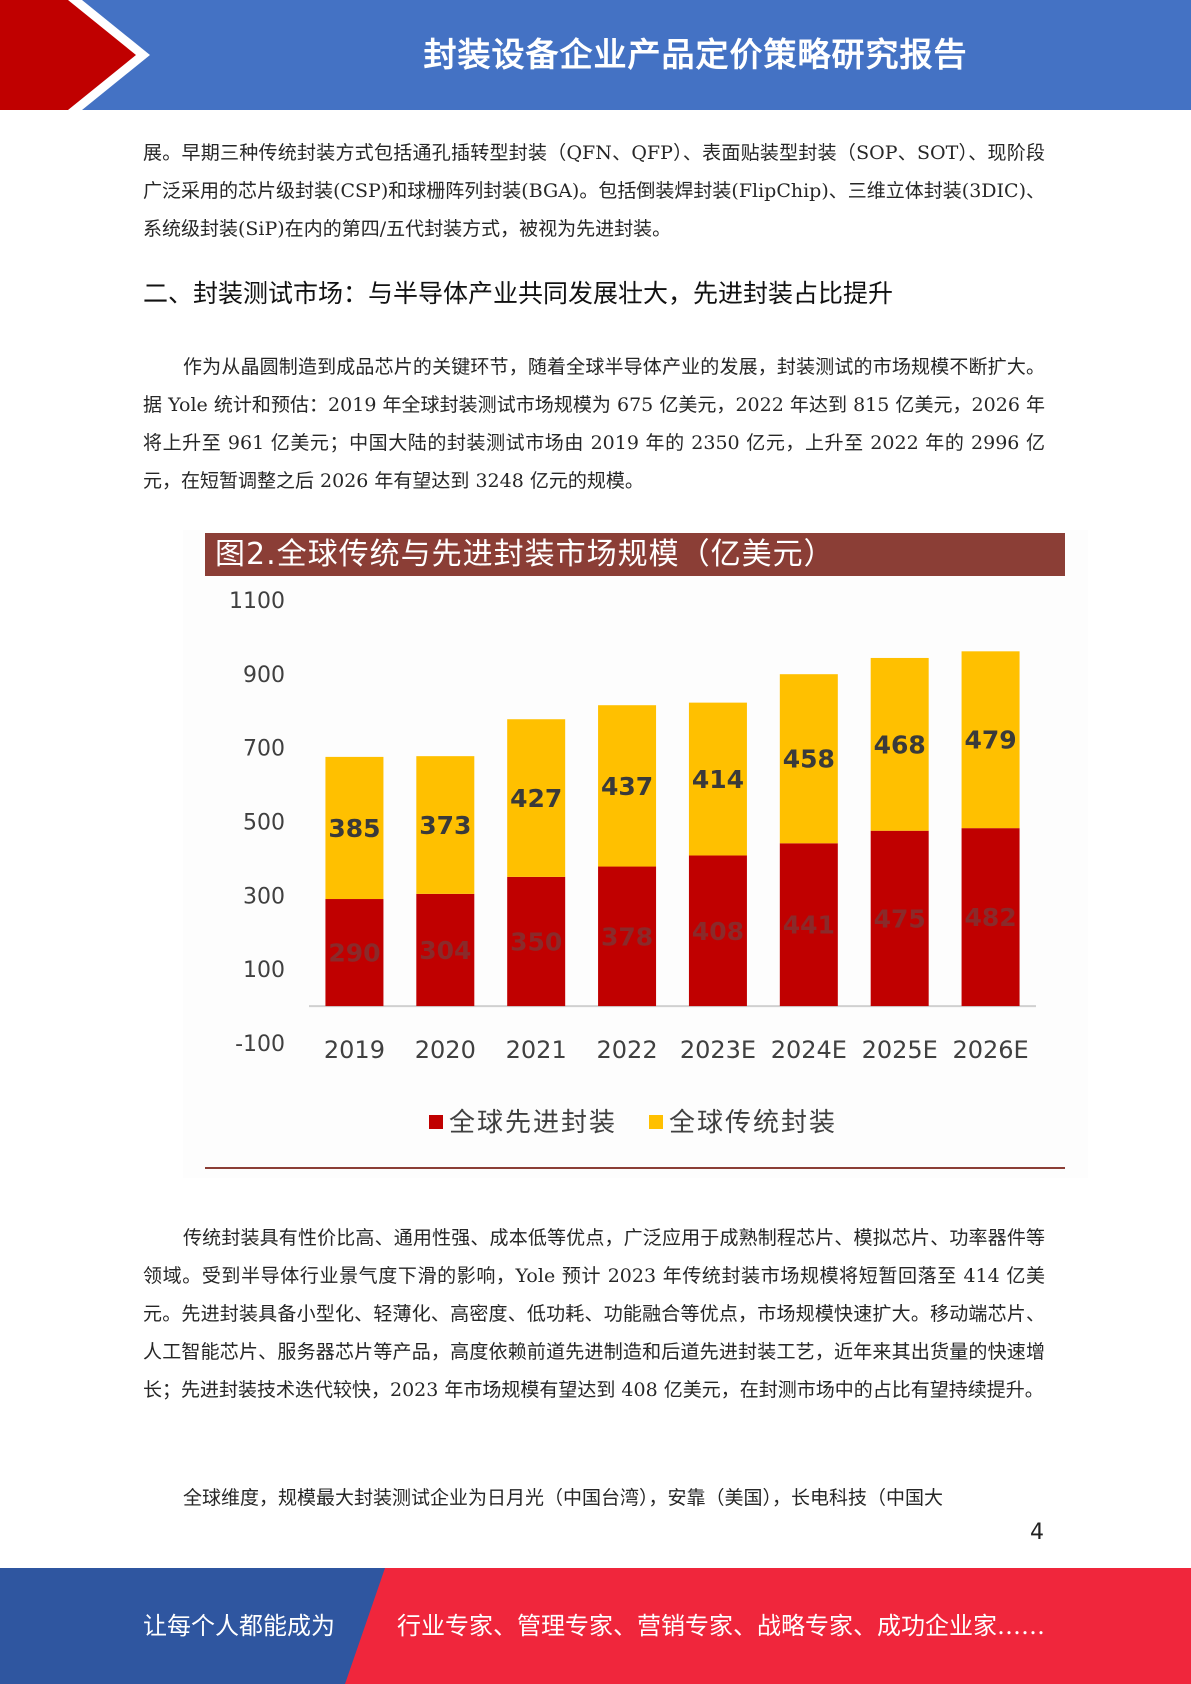 The height and width of the screenshot is (1684, 1191). I want to click on x-tick-label: 2026E, so click(990, 1050).